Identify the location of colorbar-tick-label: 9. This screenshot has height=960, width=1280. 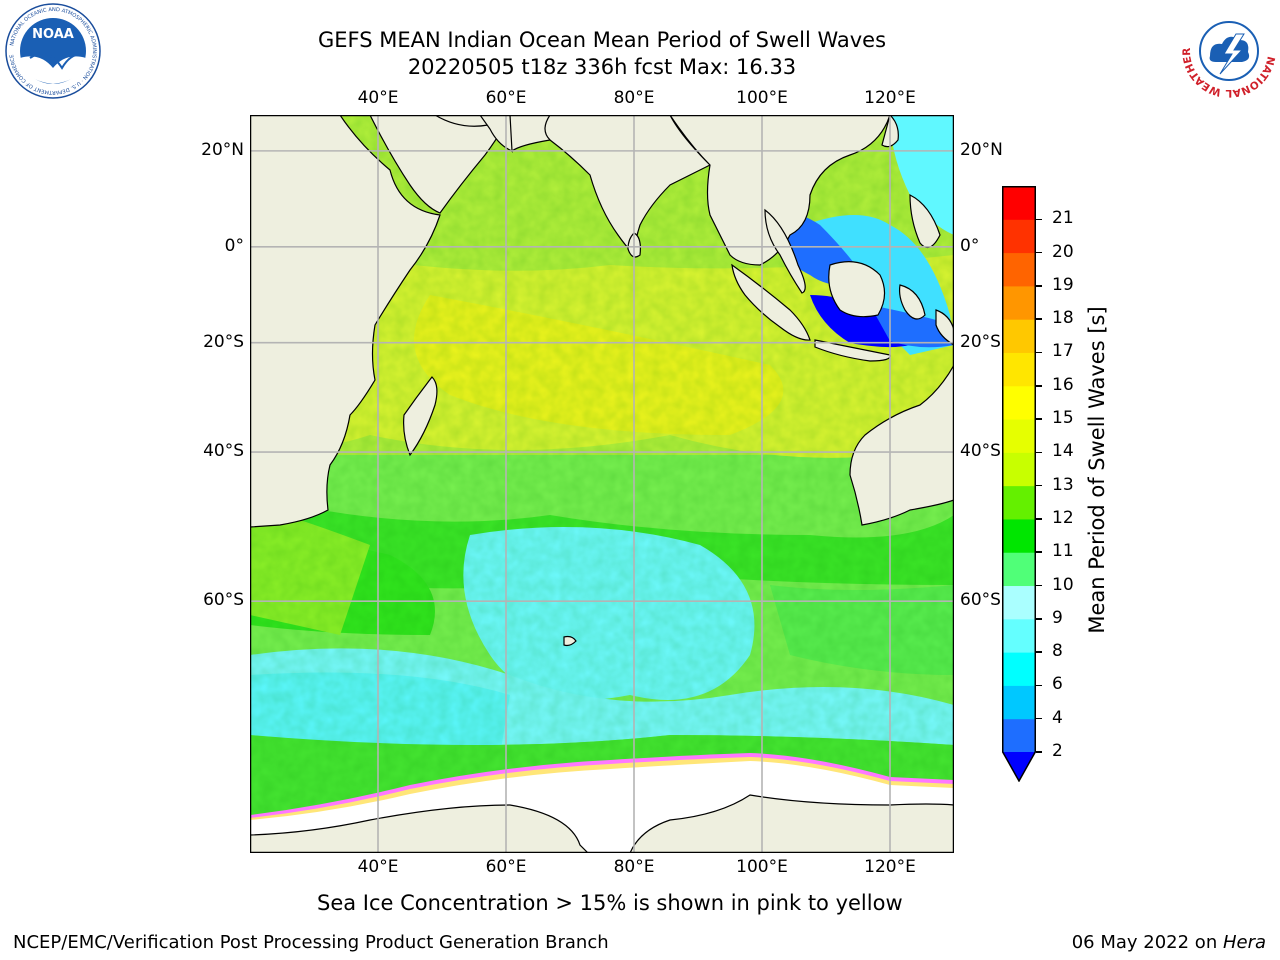
(1057, 617).